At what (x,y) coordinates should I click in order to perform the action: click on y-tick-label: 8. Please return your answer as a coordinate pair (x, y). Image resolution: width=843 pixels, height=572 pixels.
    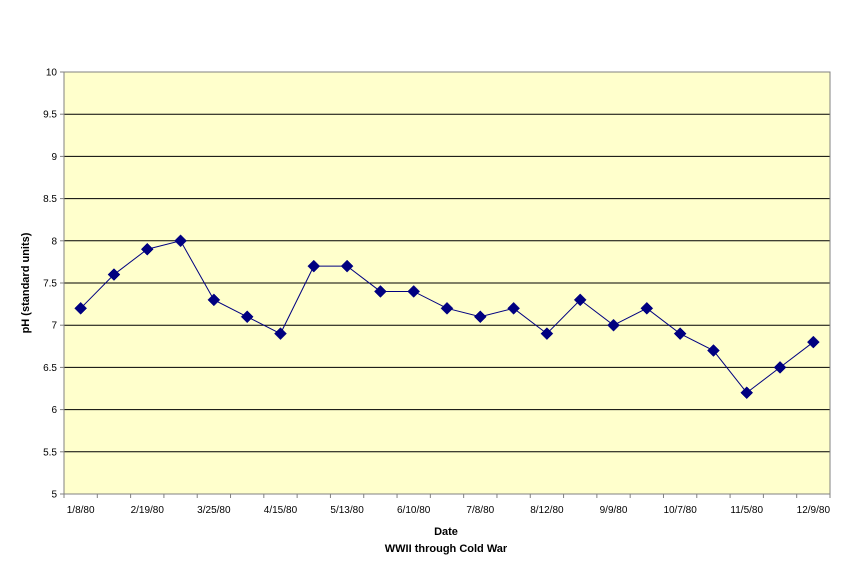
    Looking at the image, I should click on (54, 241).